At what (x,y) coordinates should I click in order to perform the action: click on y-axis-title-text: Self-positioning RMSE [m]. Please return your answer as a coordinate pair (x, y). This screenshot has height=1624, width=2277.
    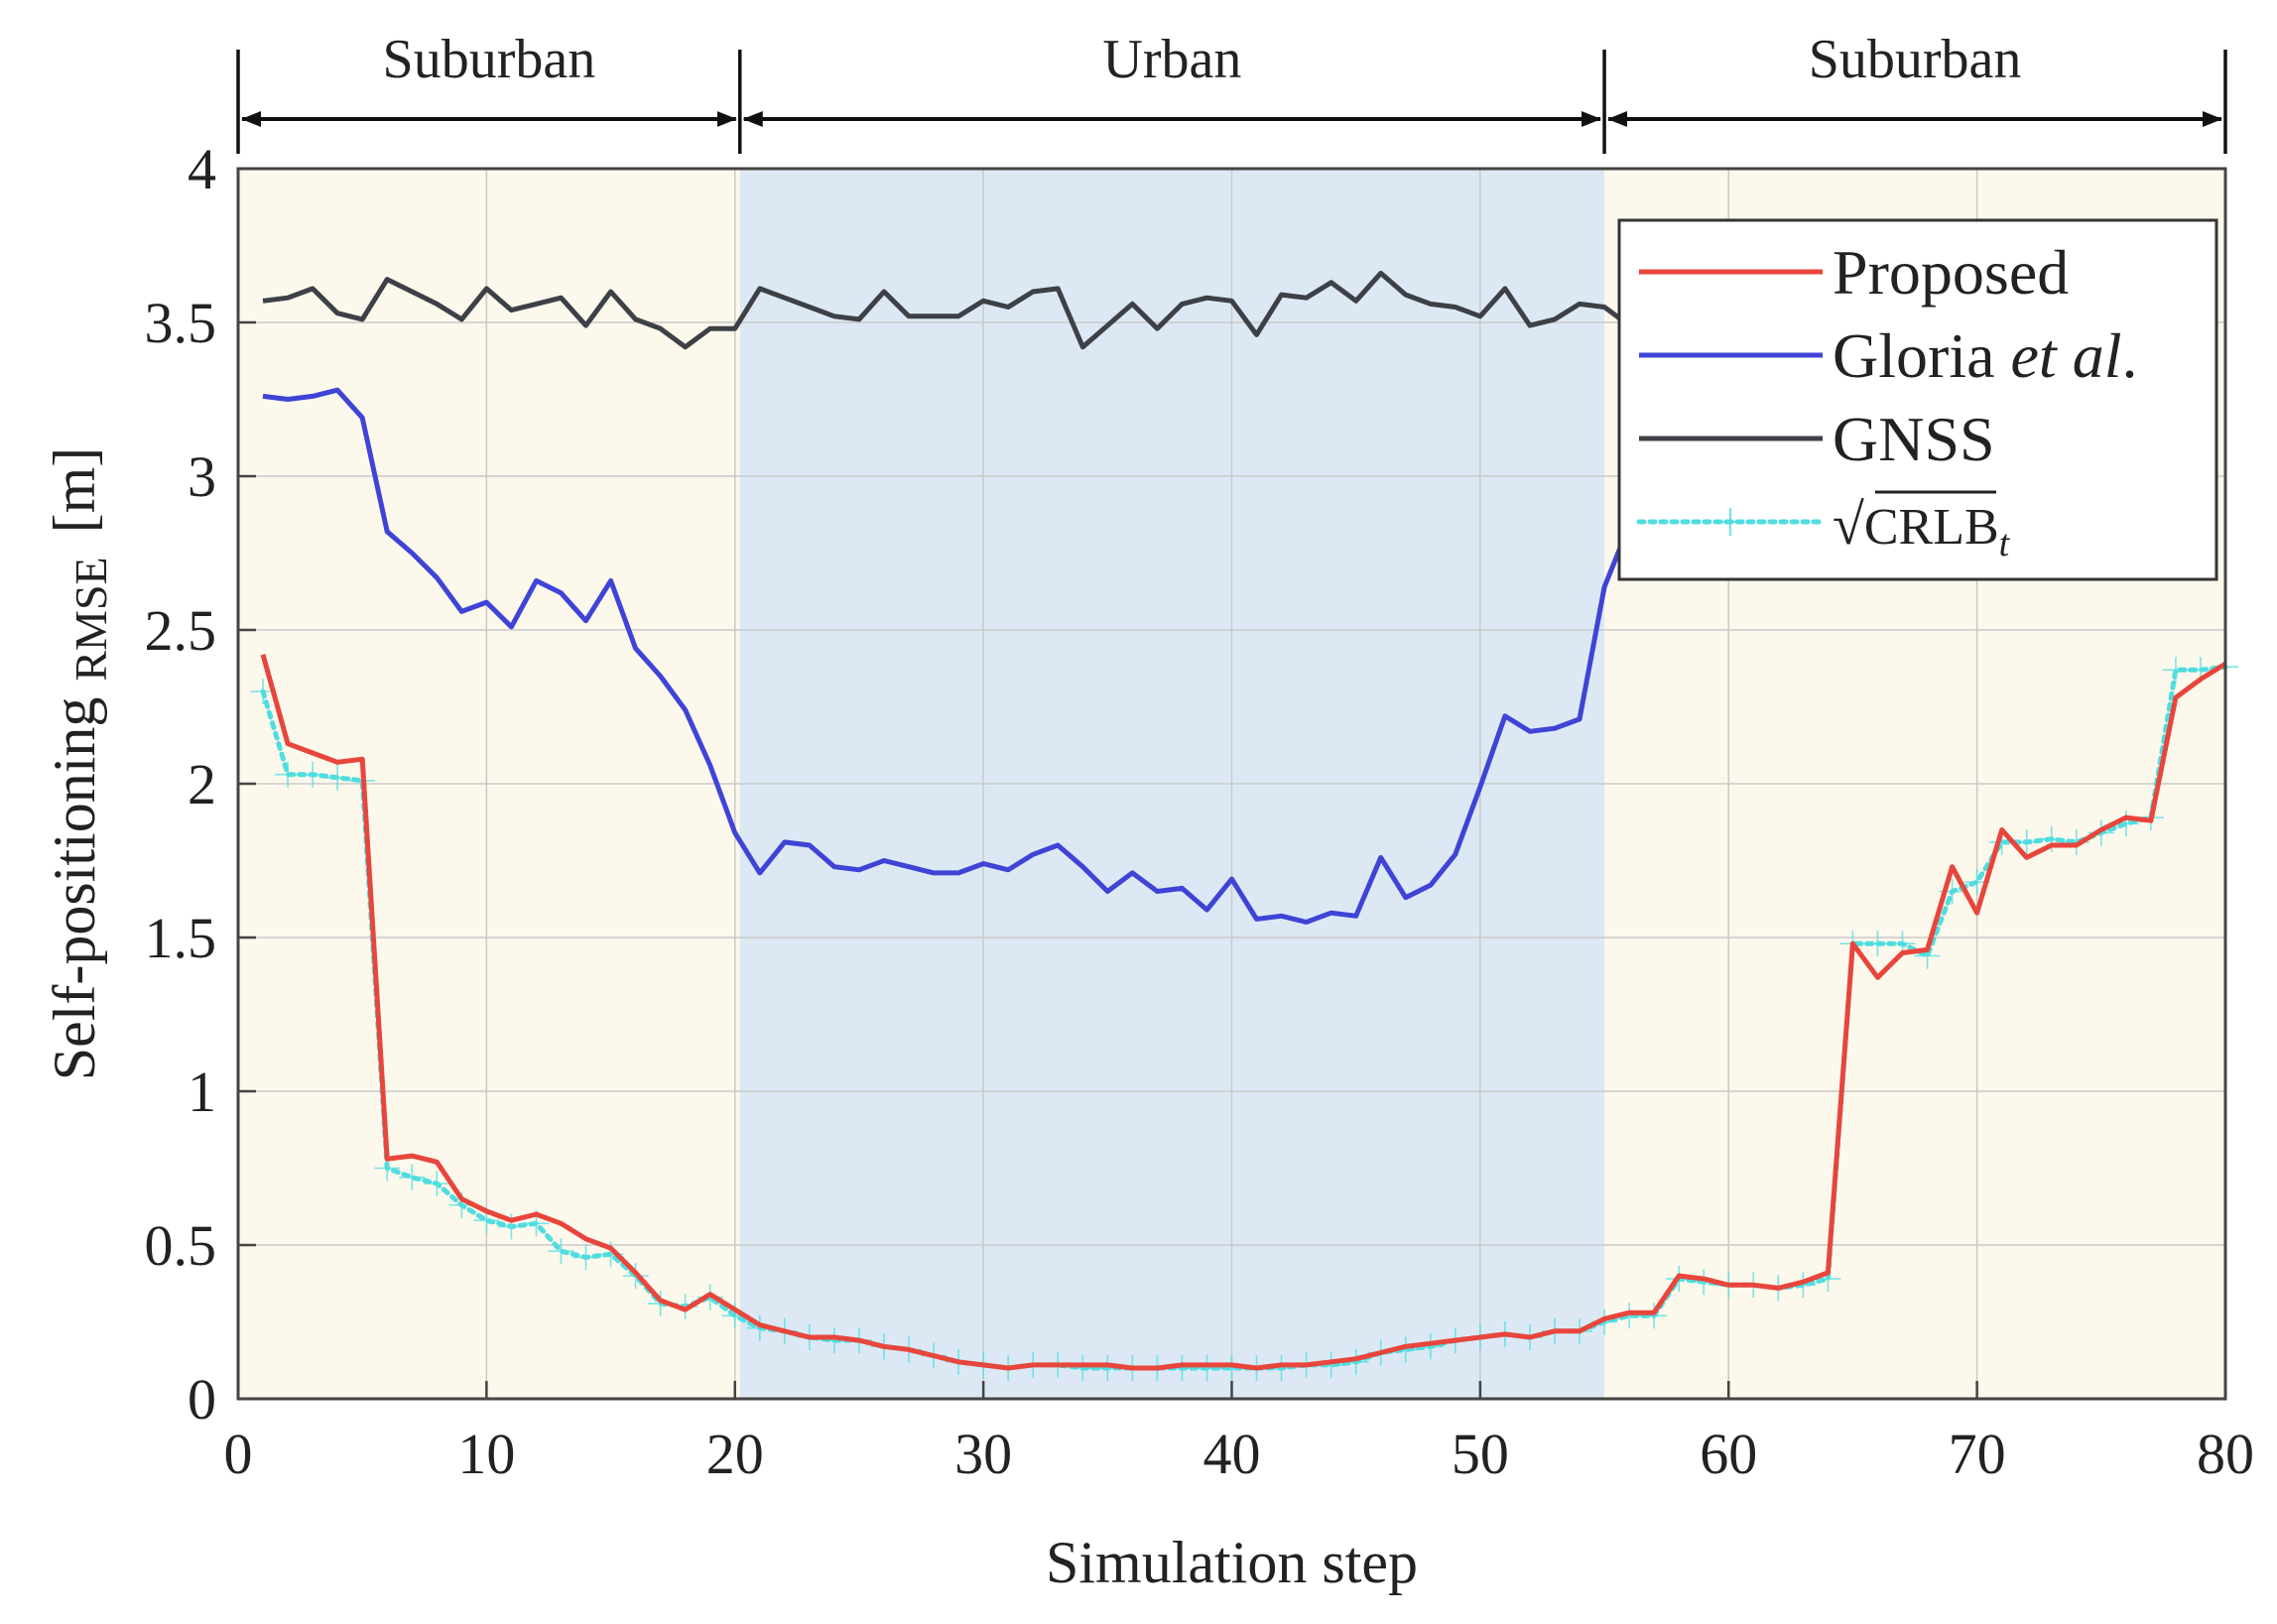
    Looking at the image, I should click on (79, 764).